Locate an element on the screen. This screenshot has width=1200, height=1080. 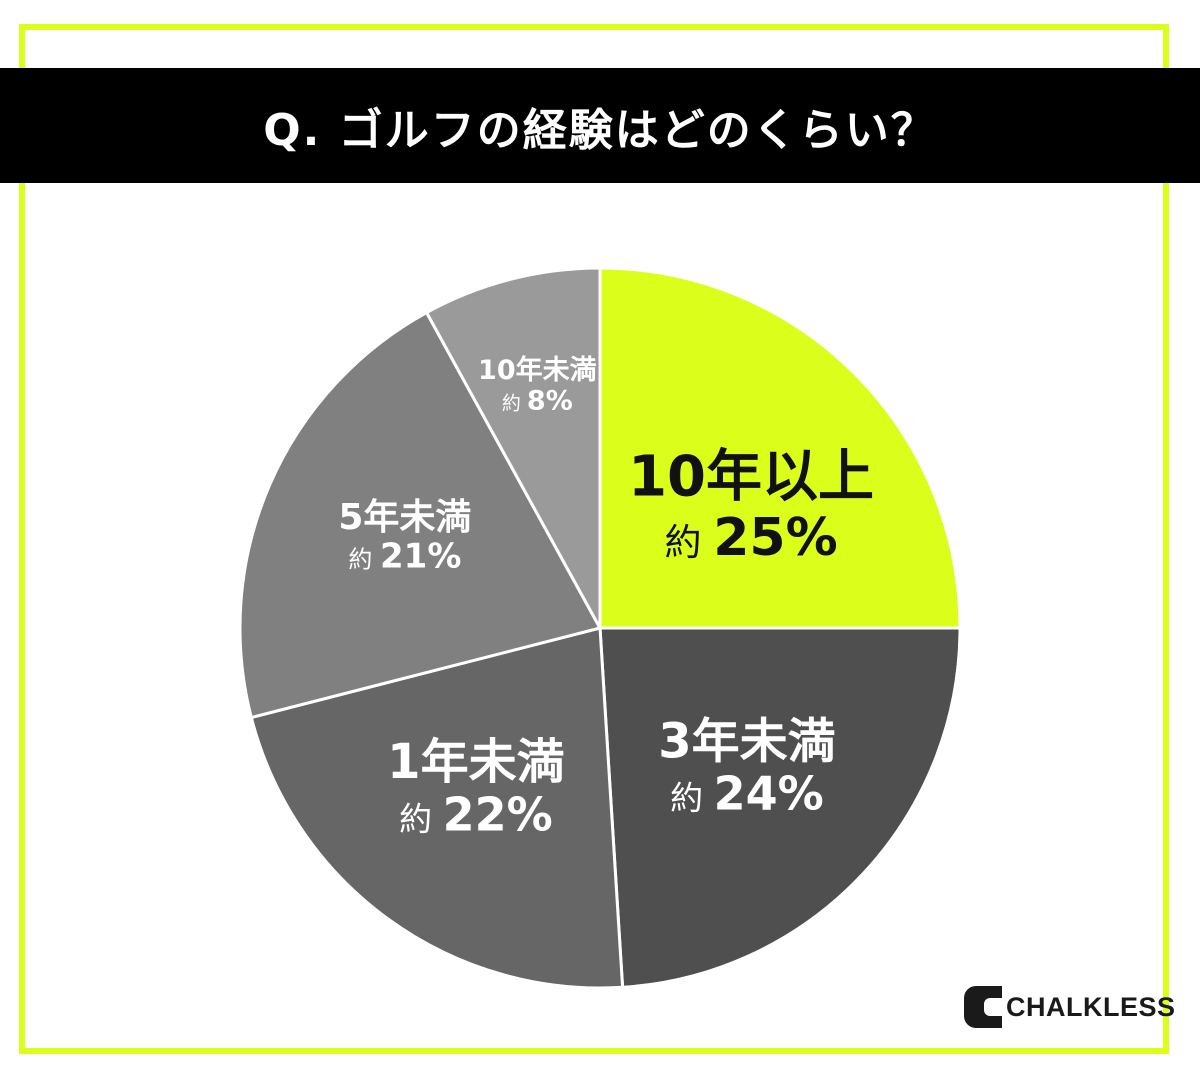
brand-logo: CHALKLESS is located at coordinates (1069, 1007).